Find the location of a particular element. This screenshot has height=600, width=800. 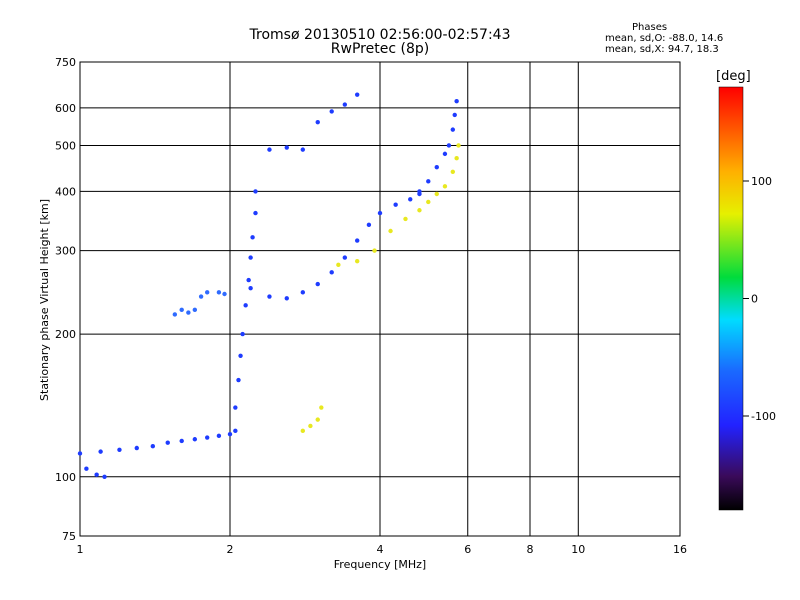

x-axis-ticks: 1 2 4 6 8 10 16 is located at coordinates (382, 549).